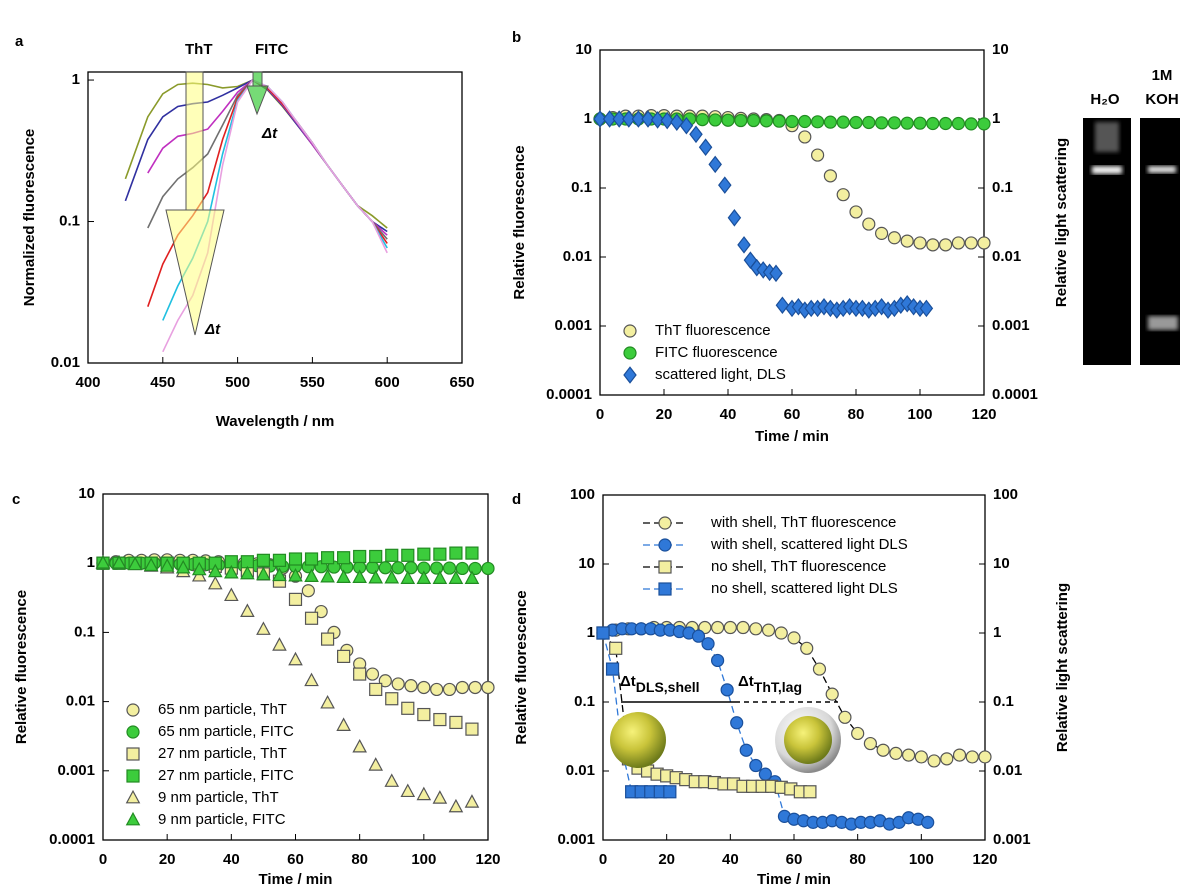 The width and height of the screenshot is (1180, 892). I want to click on y2-tick-label: 0.1, so click(1002, 187).